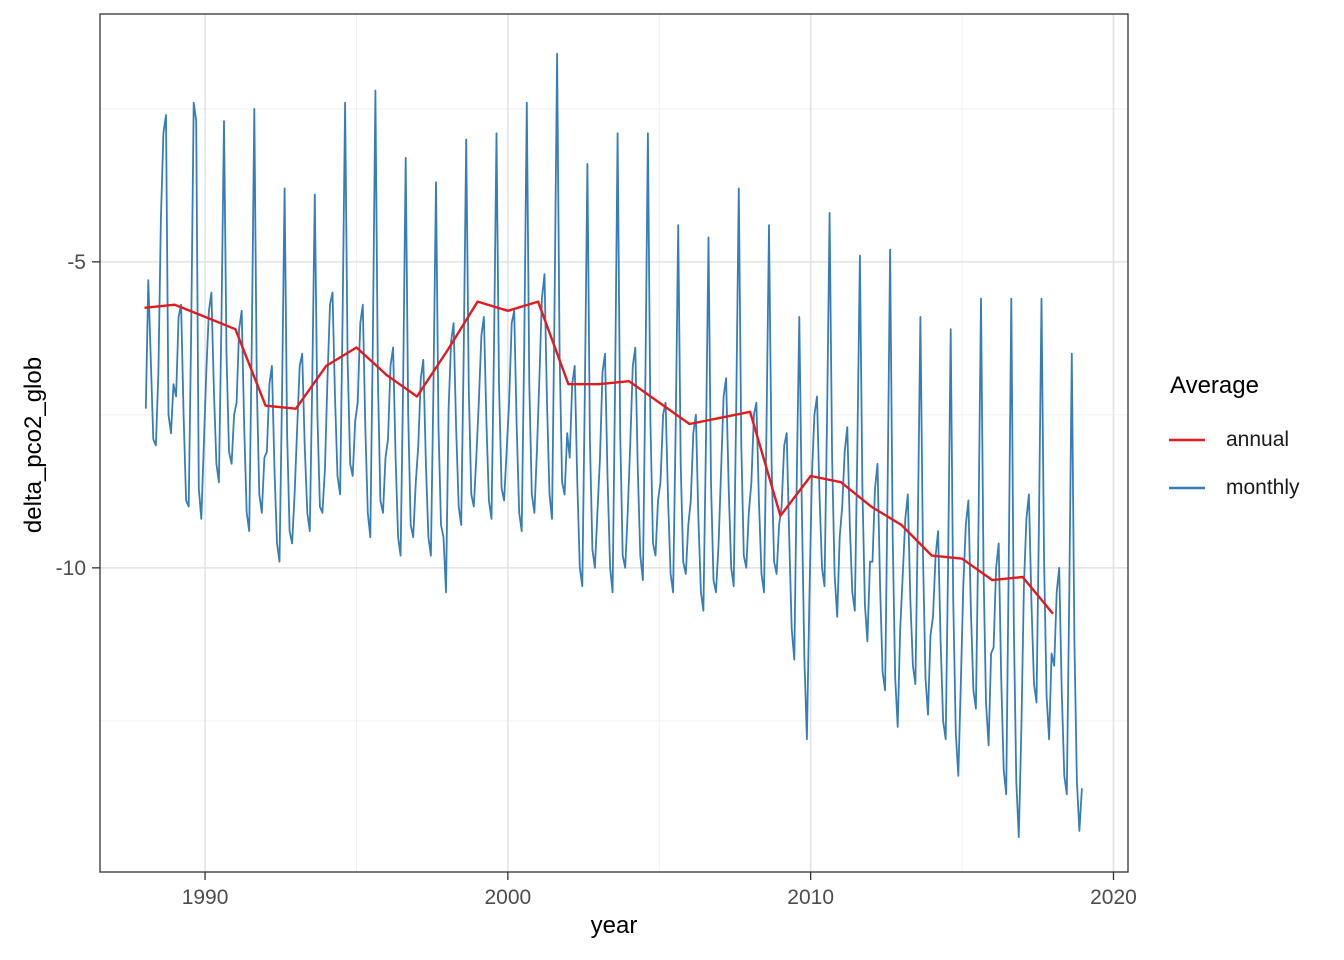 This screenshot has width=1344, height=960. What do you see at coordinates (1214, 385) in the screenshot?
I see `legend-title: Average` at bounding box center [1214, 385].